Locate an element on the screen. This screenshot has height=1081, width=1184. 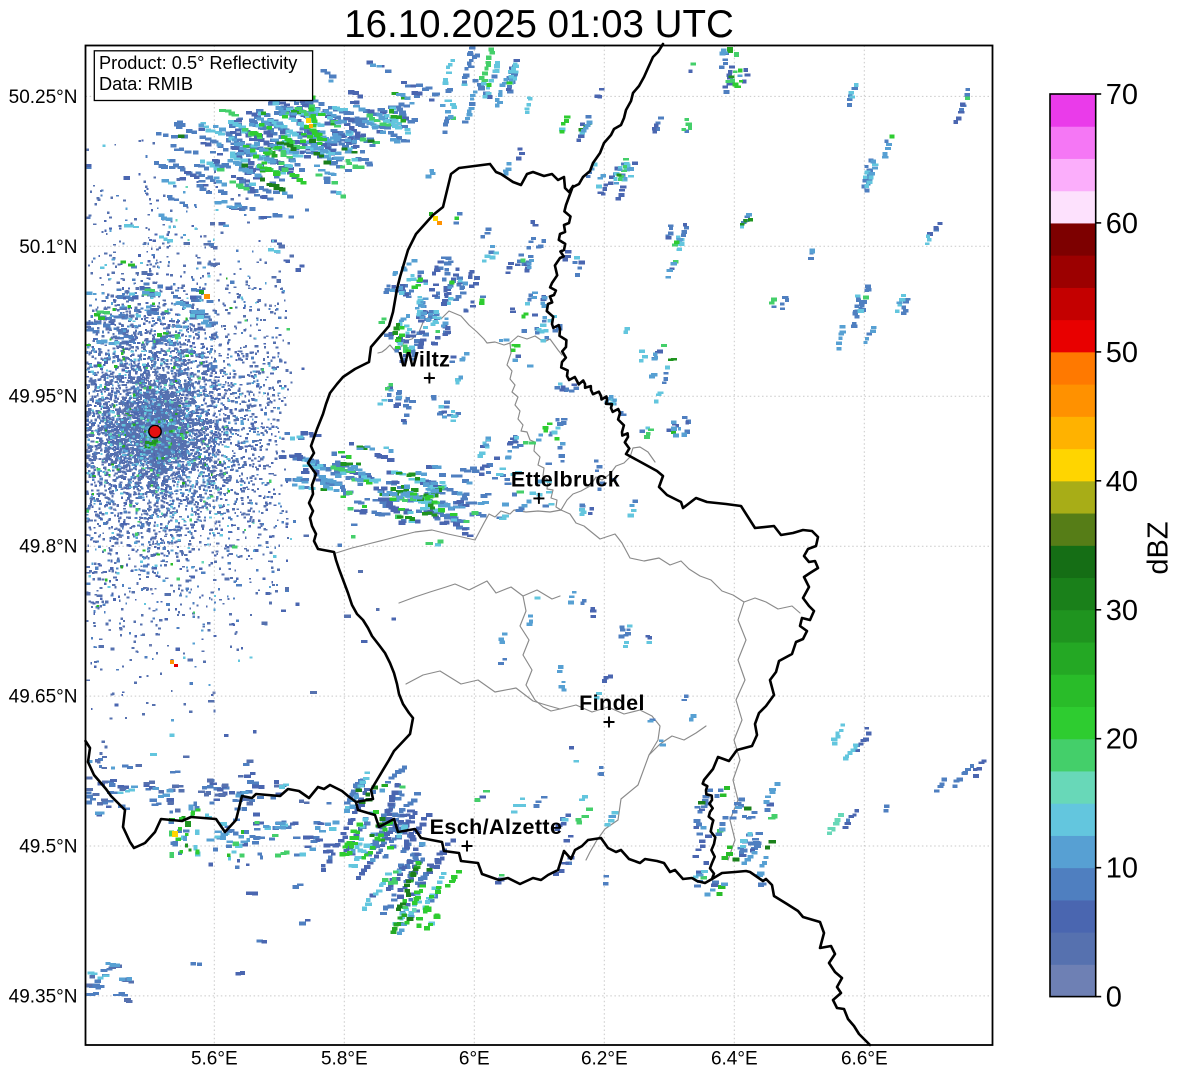
svg-text: 70 is located at coordinates (1122, 95).